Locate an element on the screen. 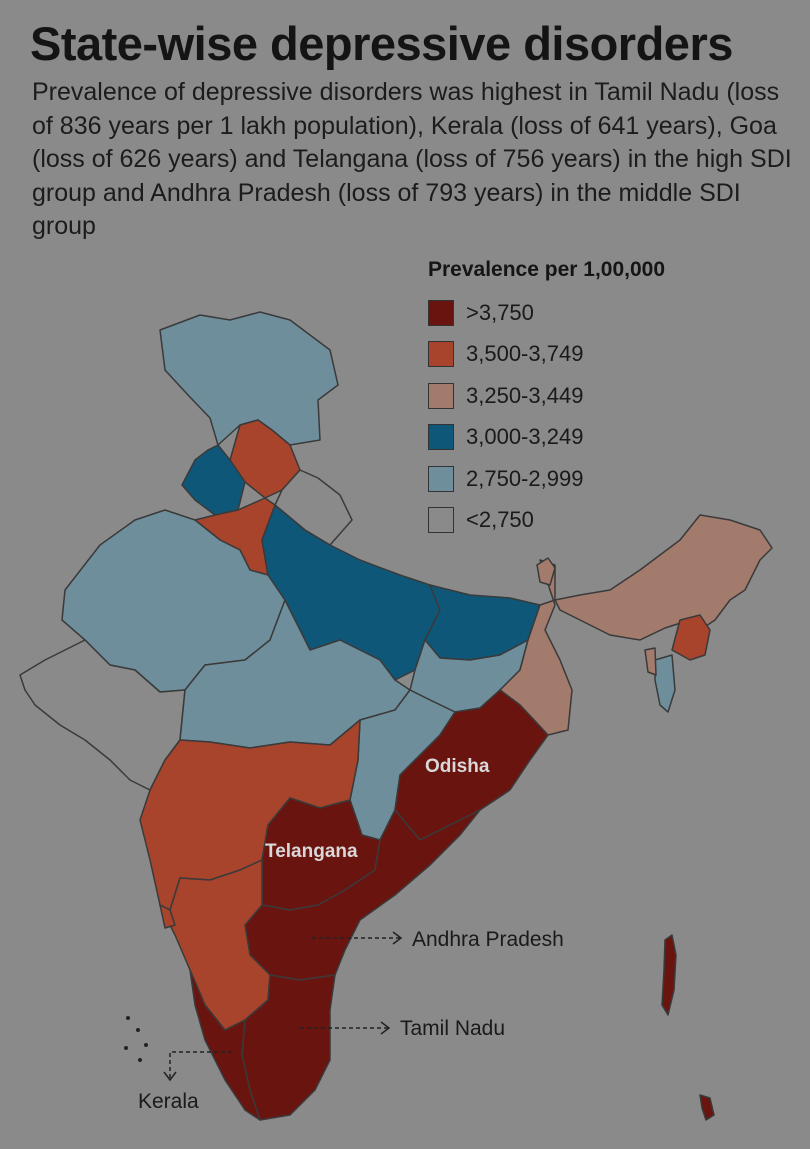 Image resolution: width=810 pixels, height=1149 pixels. legend-item: 3,500-3,749 is located at coordinates (588, 355).